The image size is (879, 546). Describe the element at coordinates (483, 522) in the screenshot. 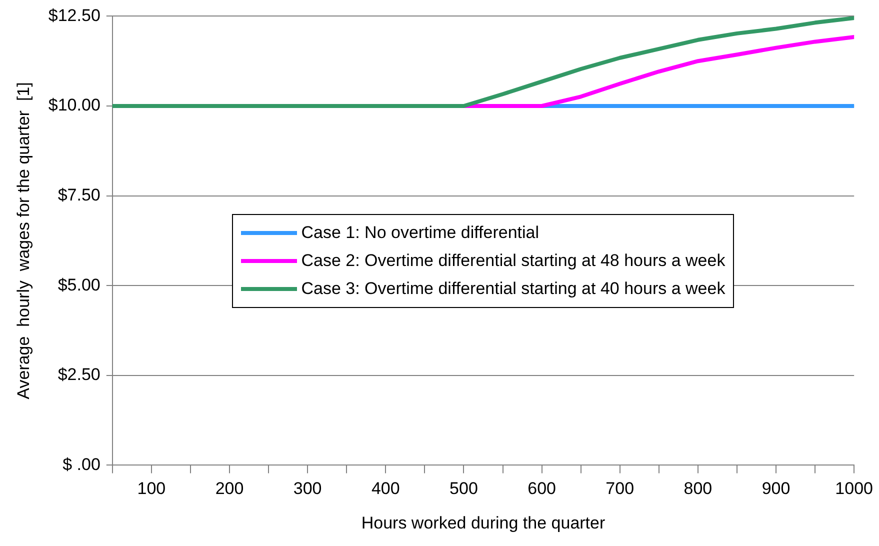

I see `x-axis-title: Hours worked during the quarter` at that location.